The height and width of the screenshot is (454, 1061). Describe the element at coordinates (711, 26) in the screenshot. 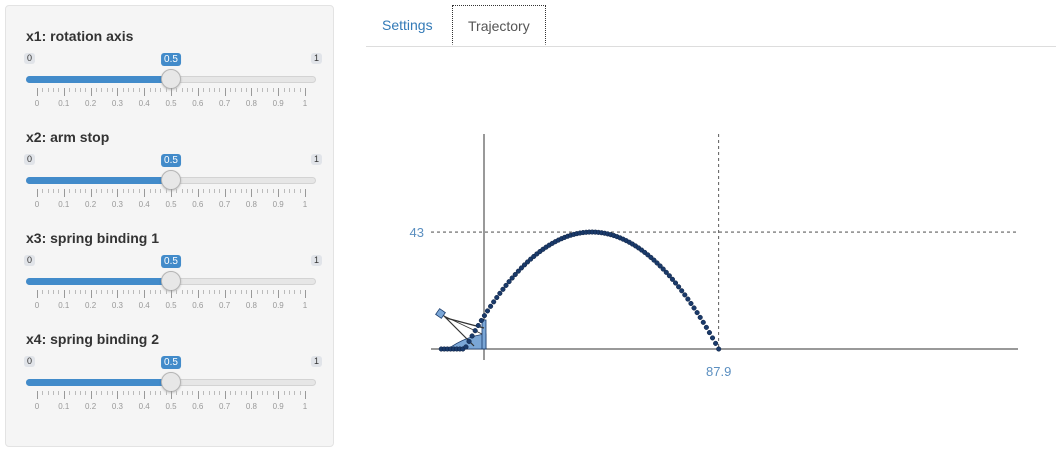

I see `tab-bar: Settings Trajectory` at that location.